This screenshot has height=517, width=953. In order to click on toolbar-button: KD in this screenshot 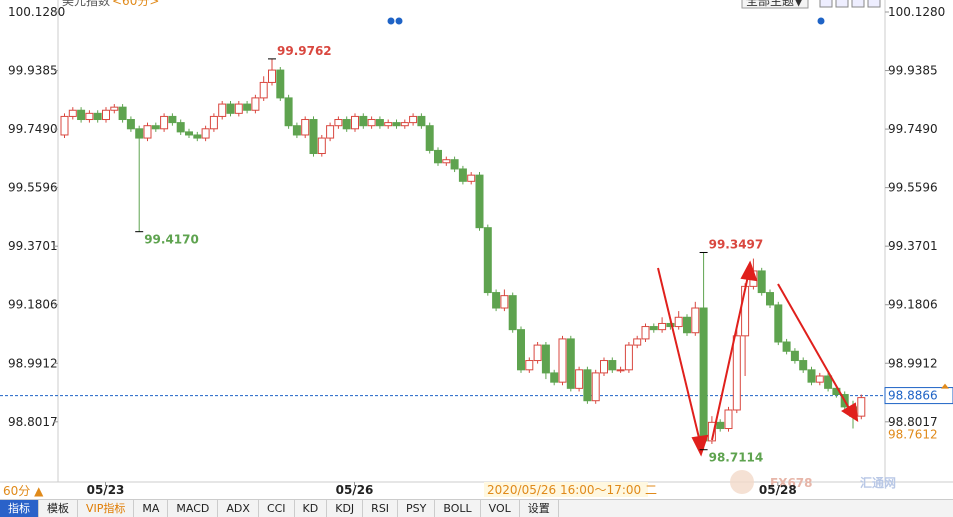, I will do `click(311, 508)`.